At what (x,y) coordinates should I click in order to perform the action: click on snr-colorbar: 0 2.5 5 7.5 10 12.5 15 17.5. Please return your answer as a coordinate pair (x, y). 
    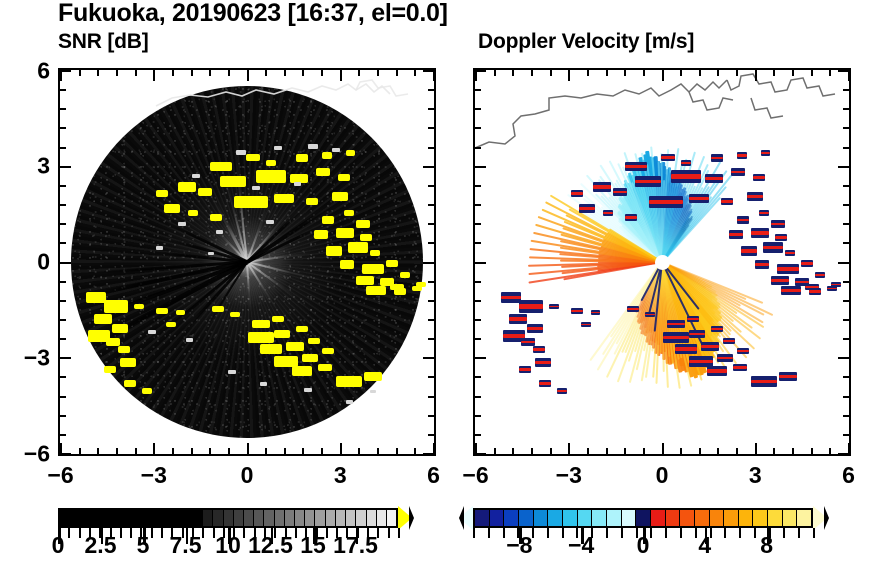
    Looking at the image, I should click on (233, 532).